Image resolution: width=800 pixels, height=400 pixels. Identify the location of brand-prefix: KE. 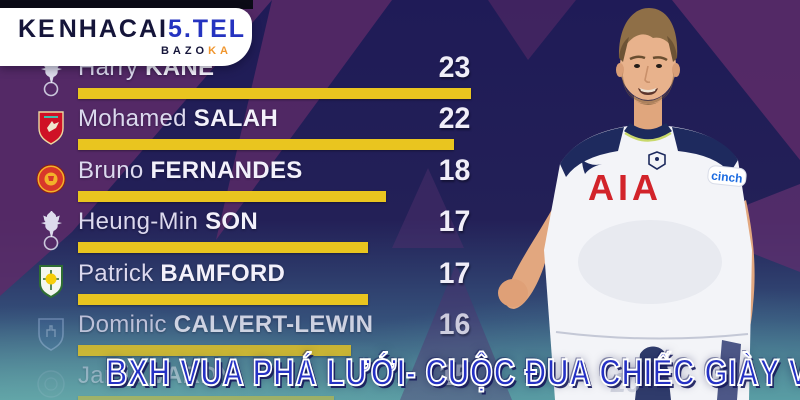
(37, 29).